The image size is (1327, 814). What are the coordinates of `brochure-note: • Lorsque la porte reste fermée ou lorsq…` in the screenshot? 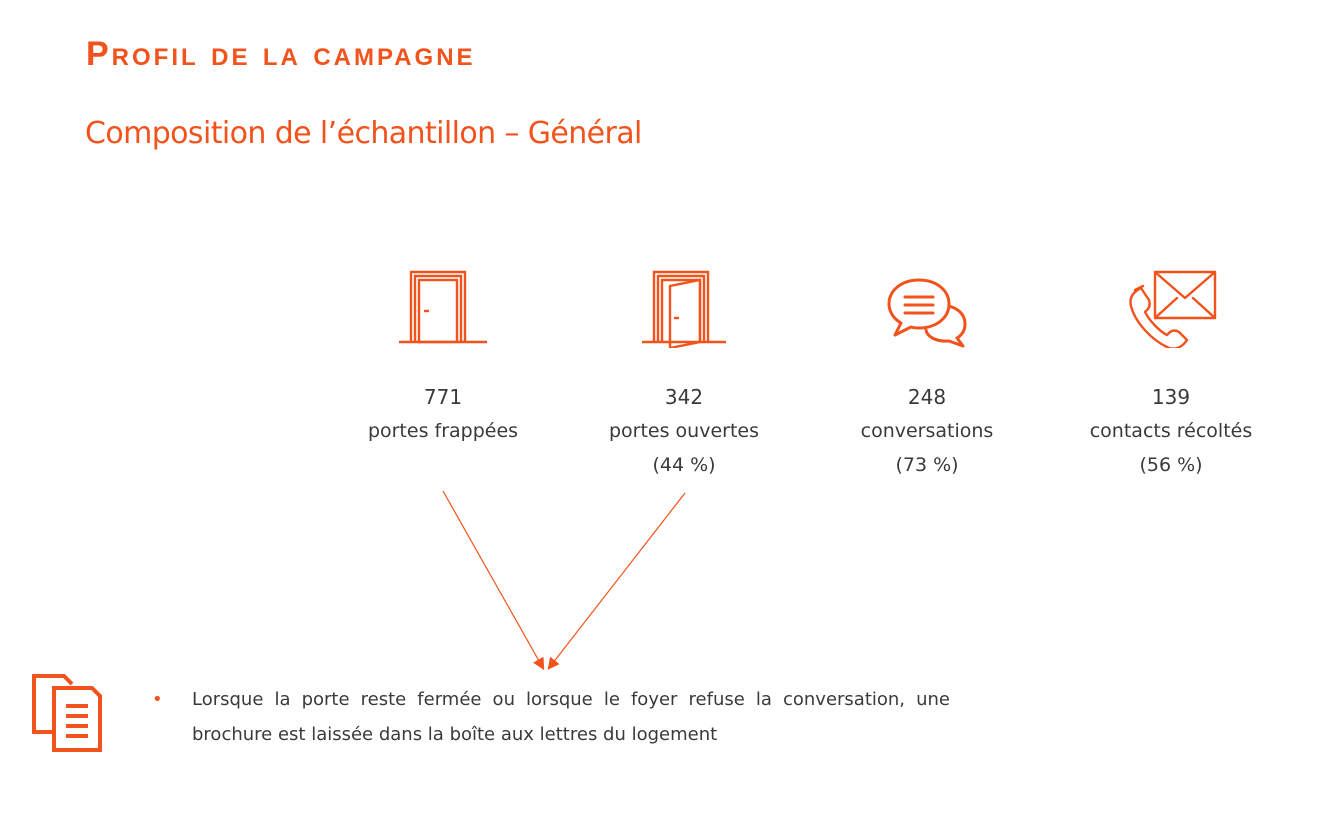 It's located at (550, 717).